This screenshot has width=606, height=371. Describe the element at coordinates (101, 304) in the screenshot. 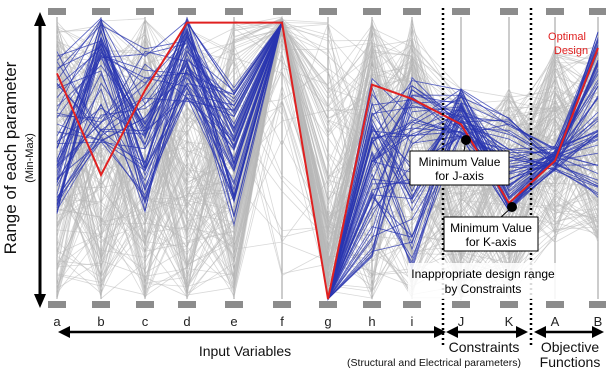

I see `axis-b-min-cap` at that location.